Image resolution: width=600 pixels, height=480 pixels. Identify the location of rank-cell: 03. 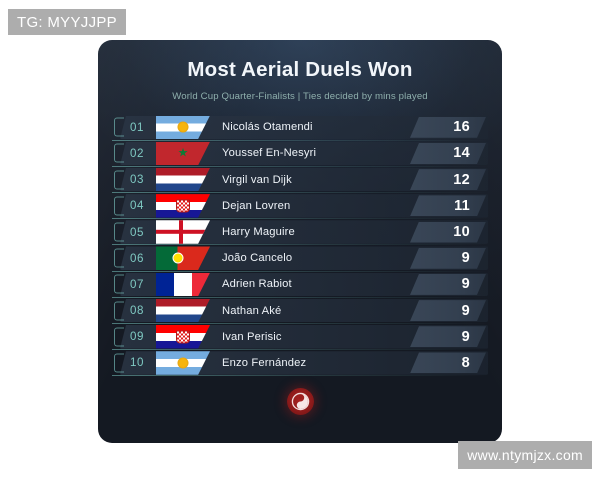
(133, 180).